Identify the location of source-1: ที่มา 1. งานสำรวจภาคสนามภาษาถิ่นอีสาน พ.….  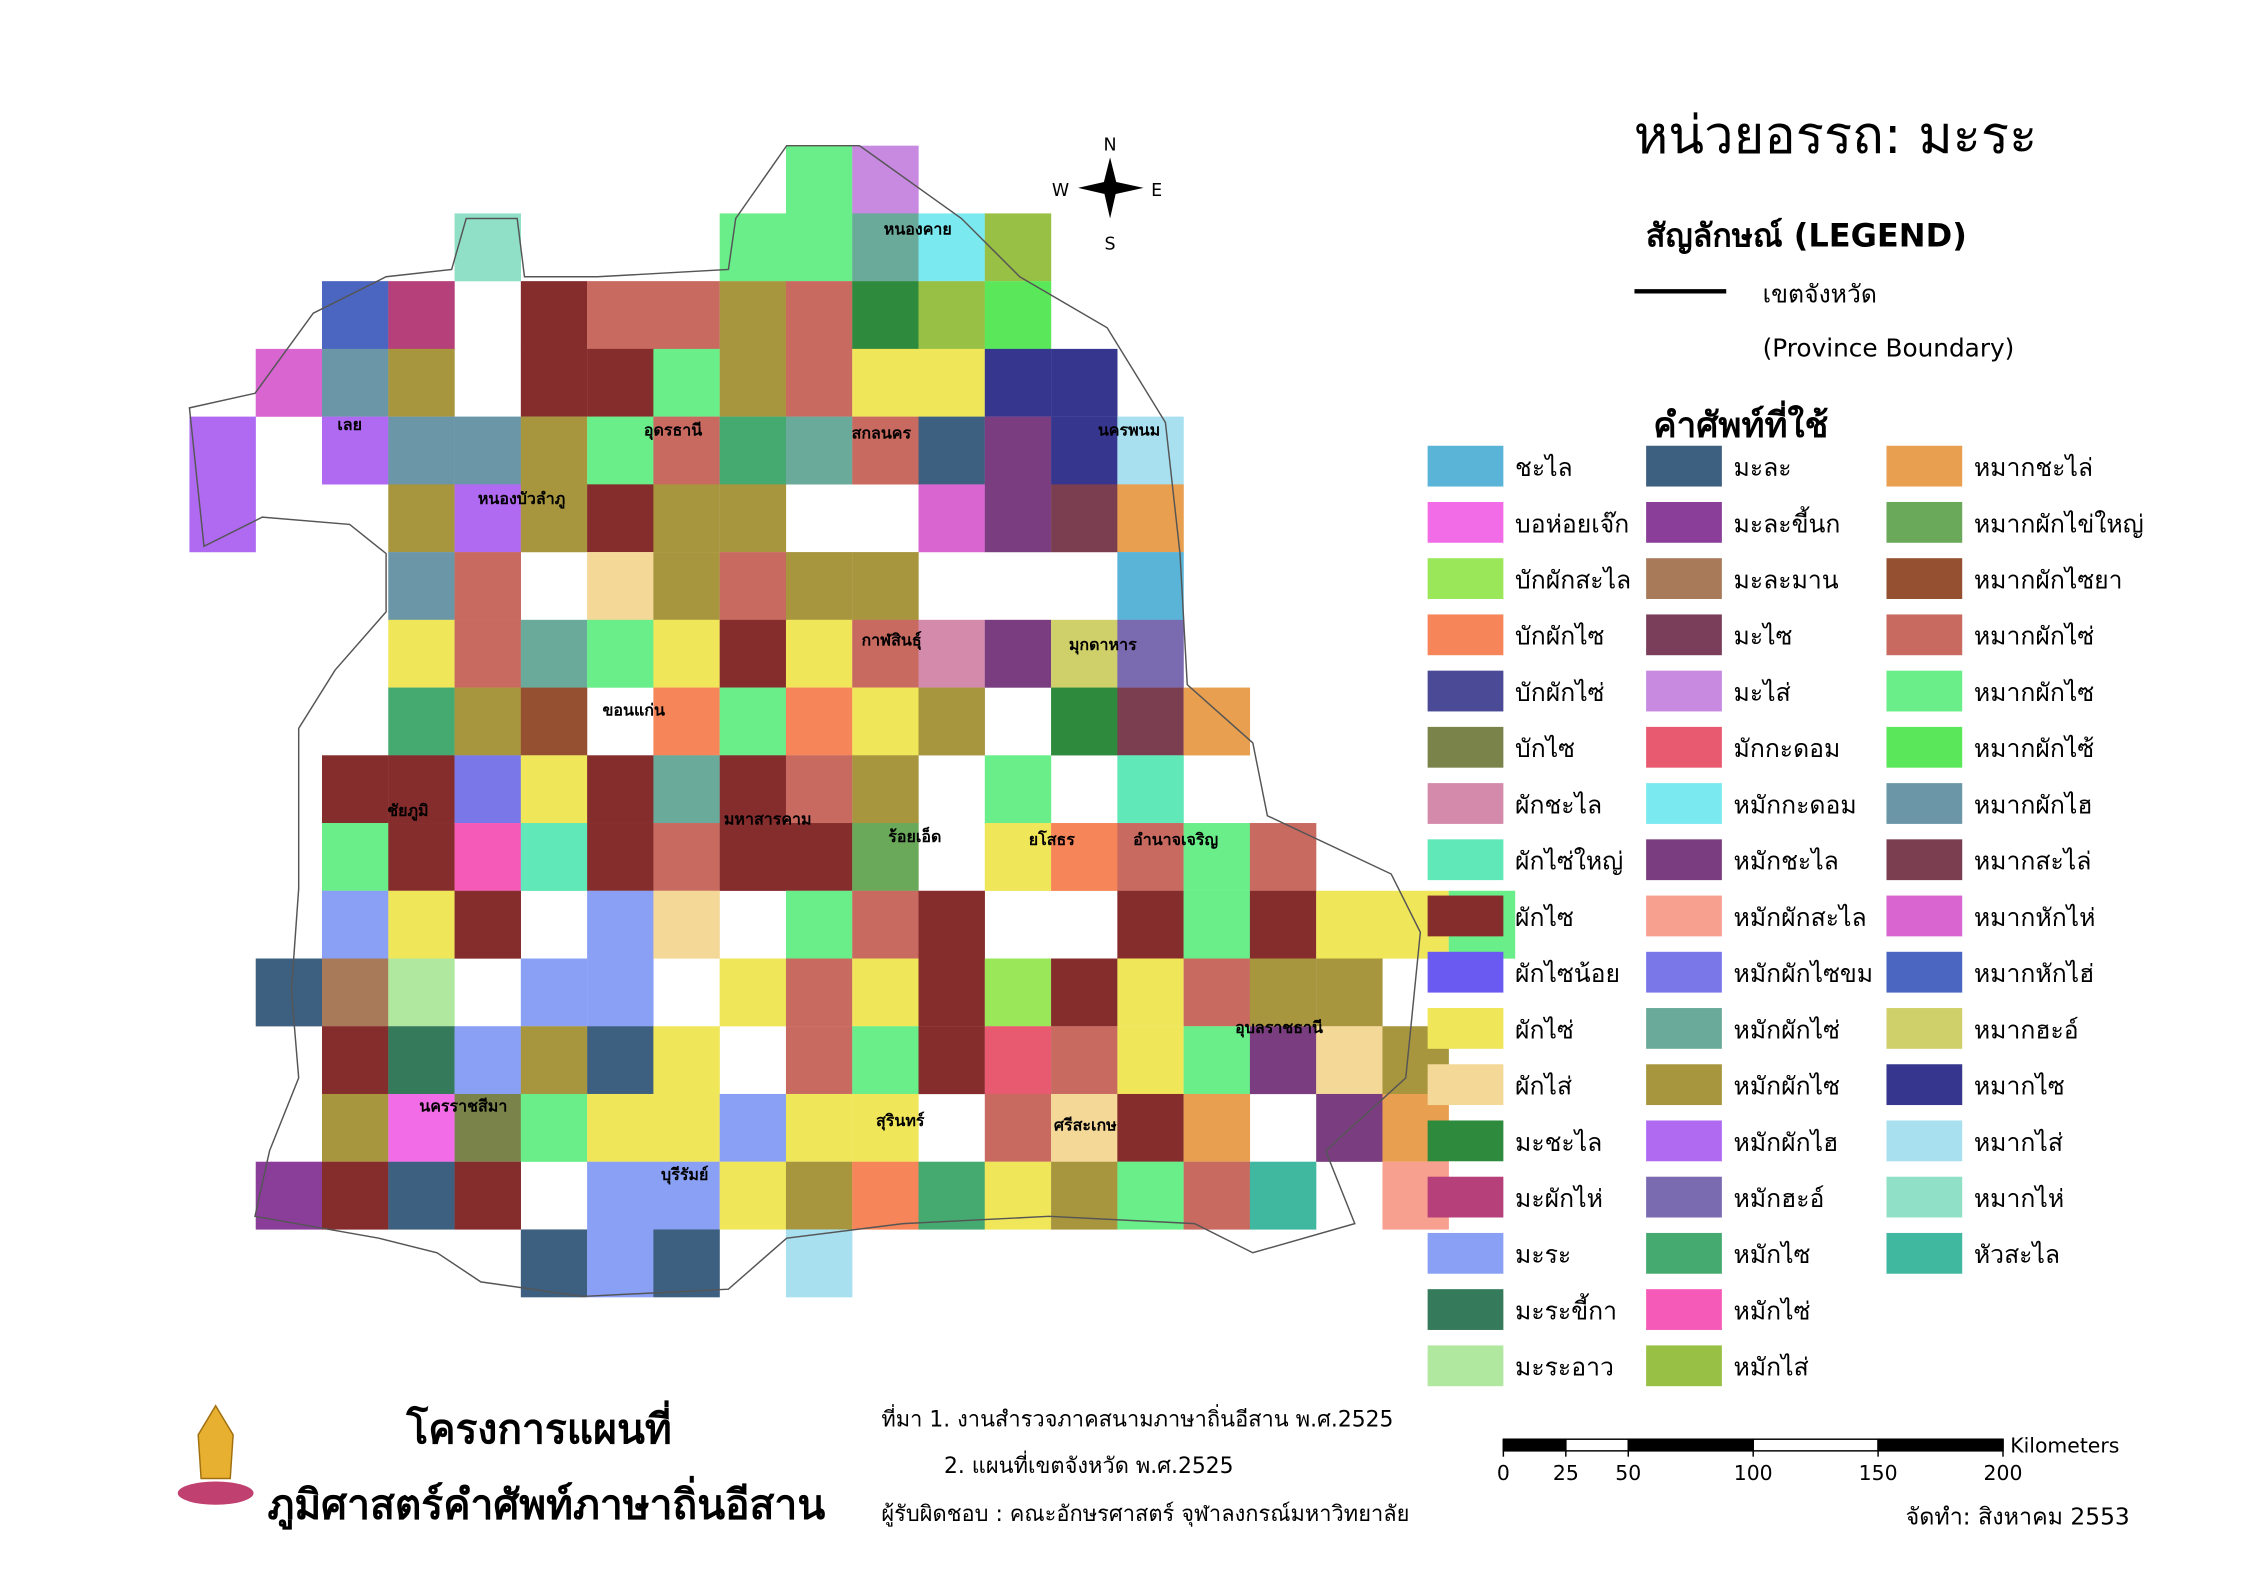
(1137, 1418).